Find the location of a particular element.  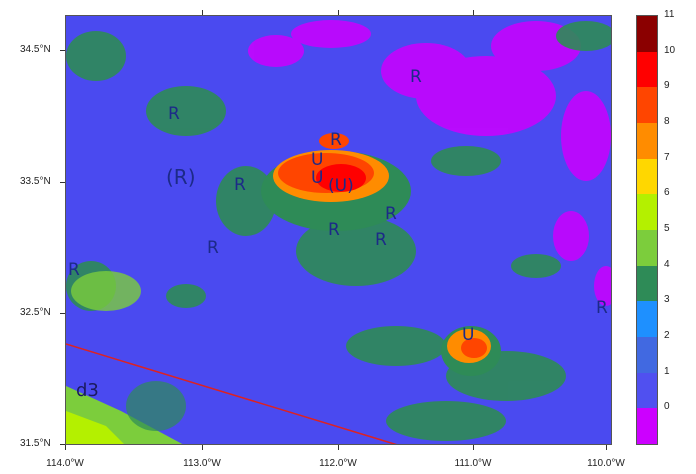

lon-label: 113.0°W is located at coordinates (202, 463).